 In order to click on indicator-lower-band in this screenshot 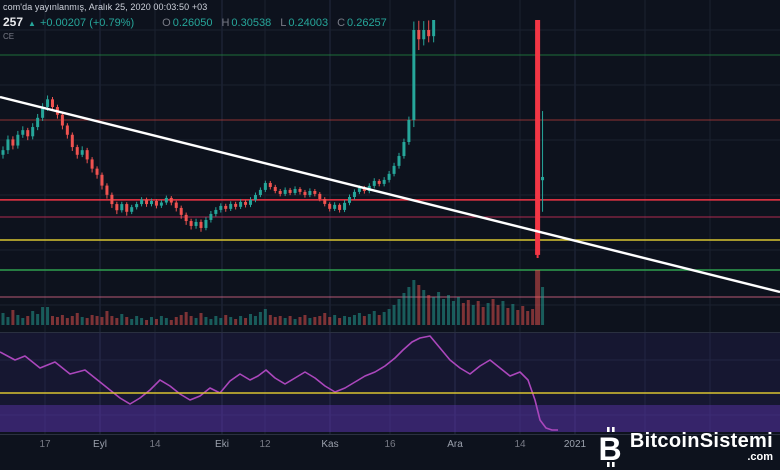, I will do `click(390, 418)`.